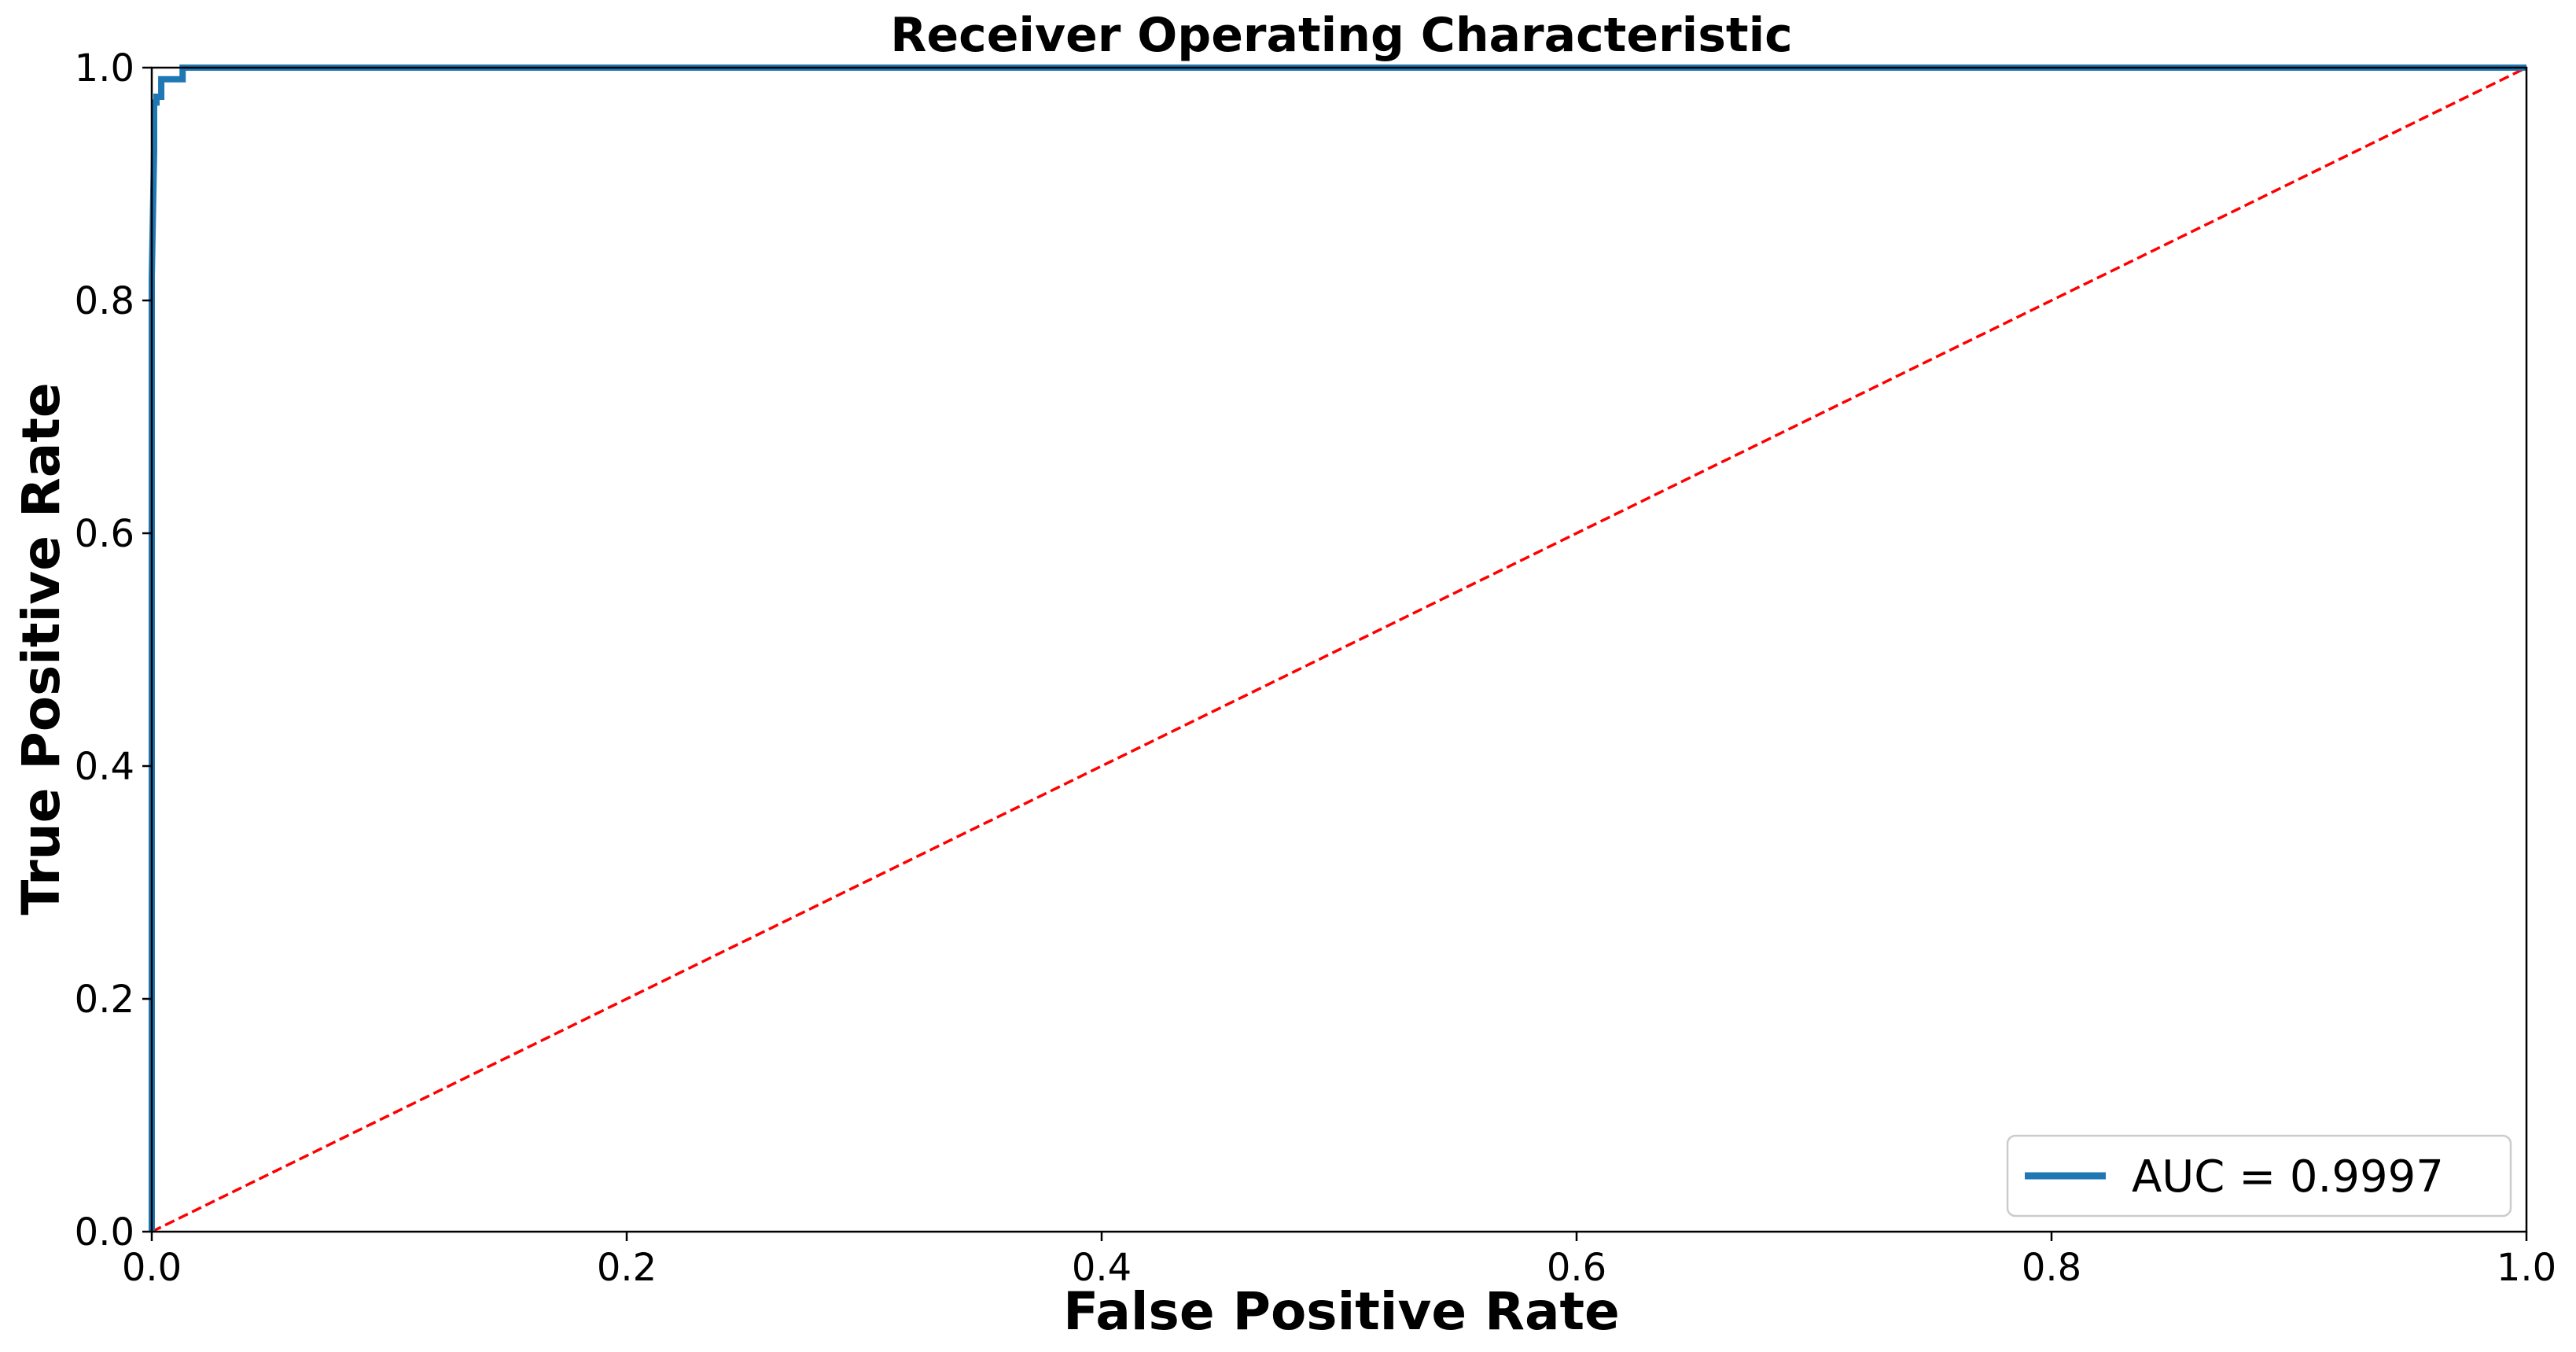  I want to click on y-tick-label: 1.0, so click(104, 68).